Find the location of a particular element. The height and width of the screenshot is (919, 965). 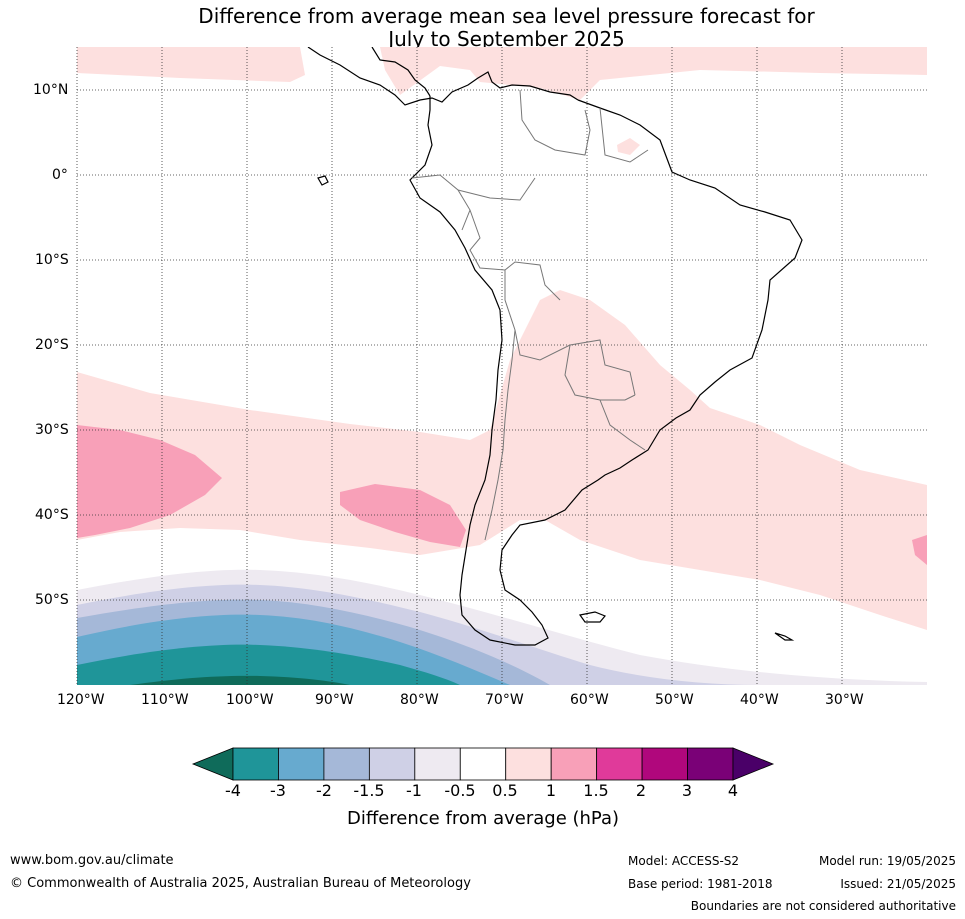

lat-label-50s: 50°S is located at coordinates (52, 600).